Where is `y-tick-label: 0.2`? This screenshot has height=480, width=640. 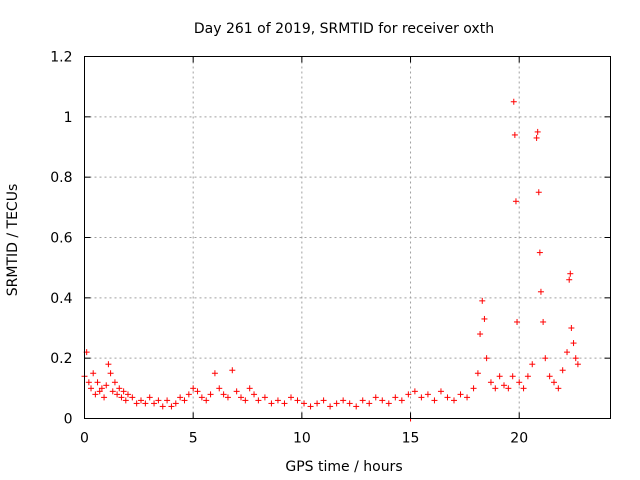 y-tick-label: 0.2 is located at coordinates (61, 359).